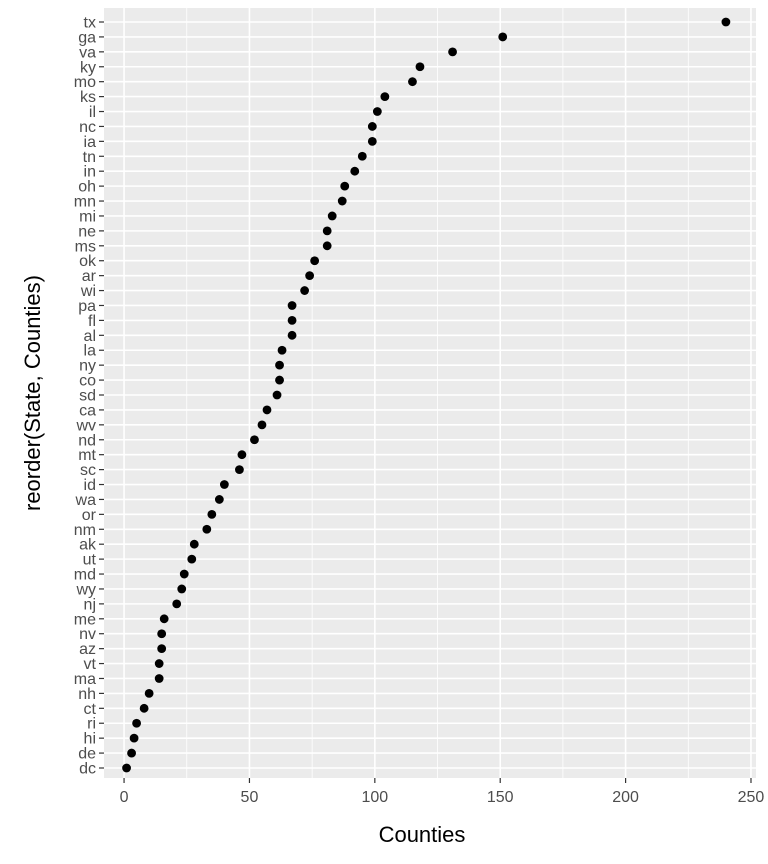  I want to click on point-ct, so click(144, 708).